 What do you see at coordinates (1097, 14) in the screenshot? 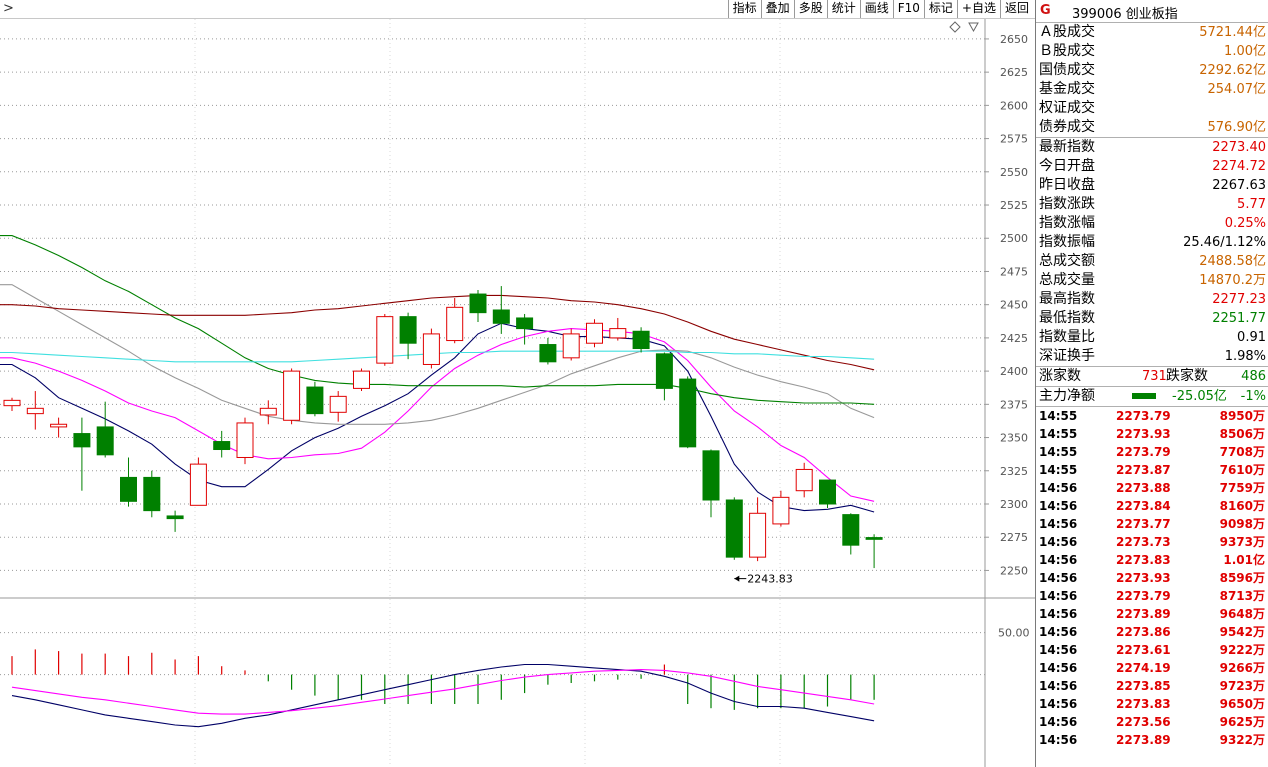
I see `index-code: 399006` at bounding box center [1097, 14].